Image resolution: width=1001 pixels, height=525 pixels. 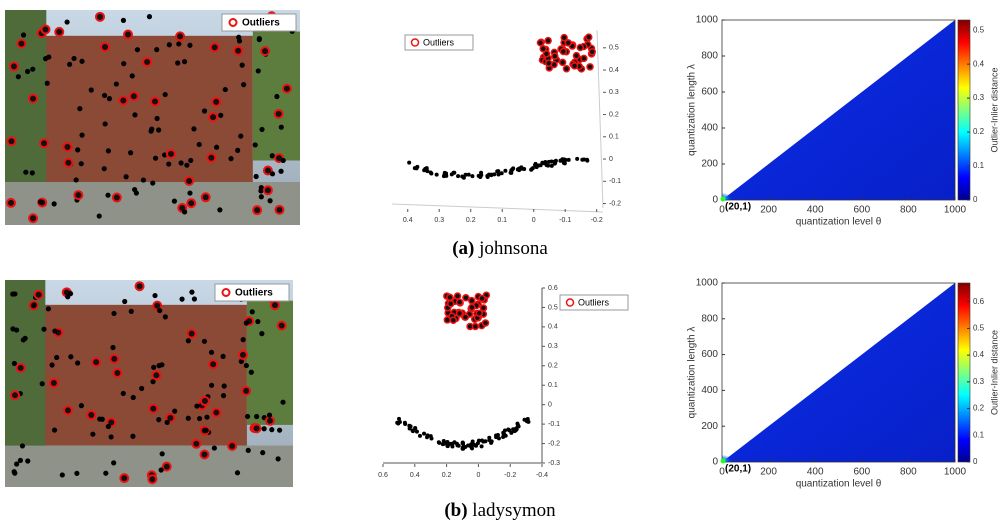 What do you see at coordinates (979, 131) in the screenshot?
I see `colorbar-tick-label: 0.2` at bounding box center [979, 131].